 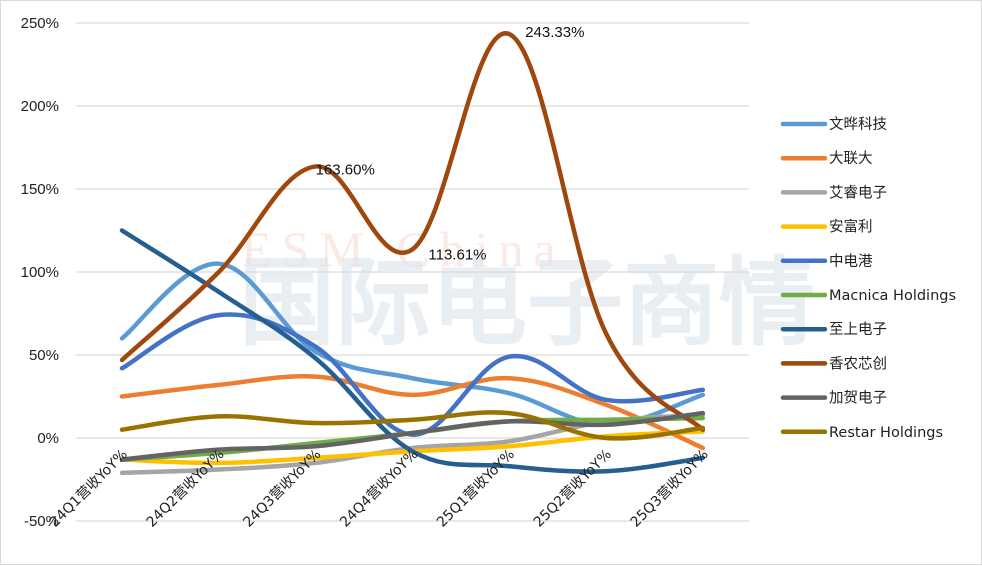 I want to click on watermark-cn: 国际电子商情, so click(x=527, y=303).